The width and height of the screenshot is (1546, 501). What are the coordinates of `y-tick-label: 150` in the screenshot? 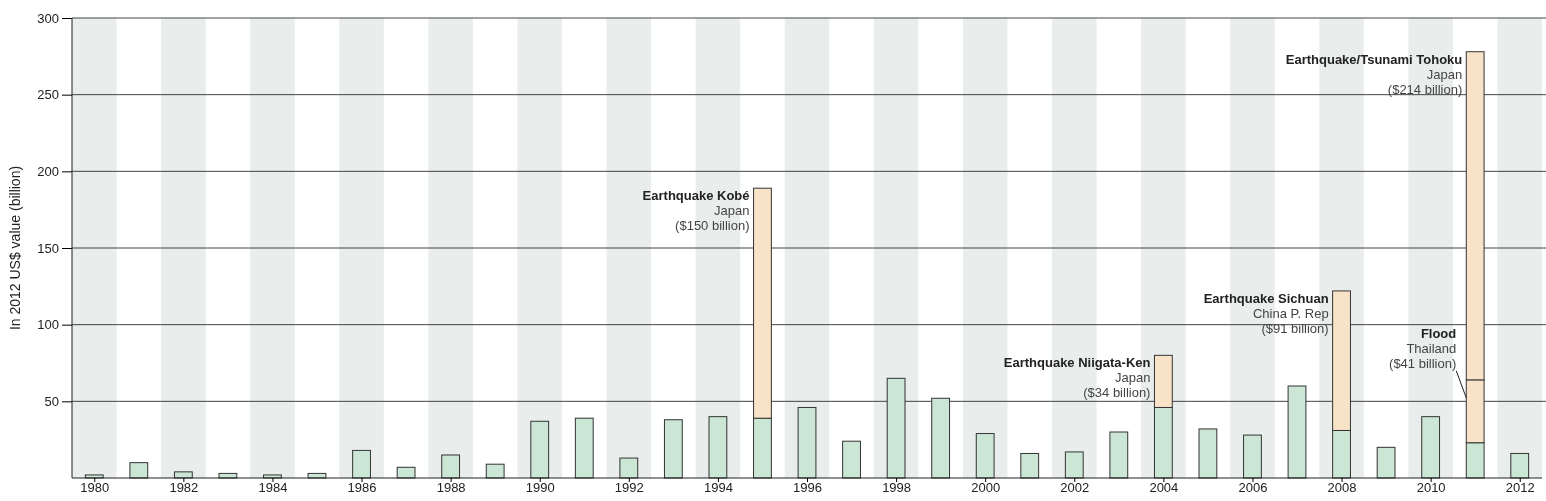 It's located at (48, 248).